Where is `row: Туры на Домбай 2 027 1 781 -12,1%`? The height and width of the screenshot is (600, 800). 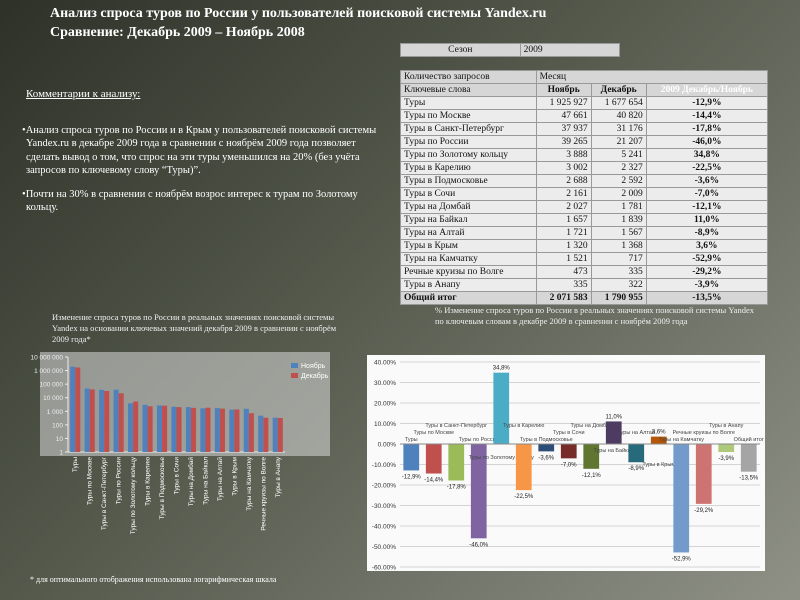
row: Туры на Домбай 2 027 1 781 -12,1% is located at coordinates (584, 207).